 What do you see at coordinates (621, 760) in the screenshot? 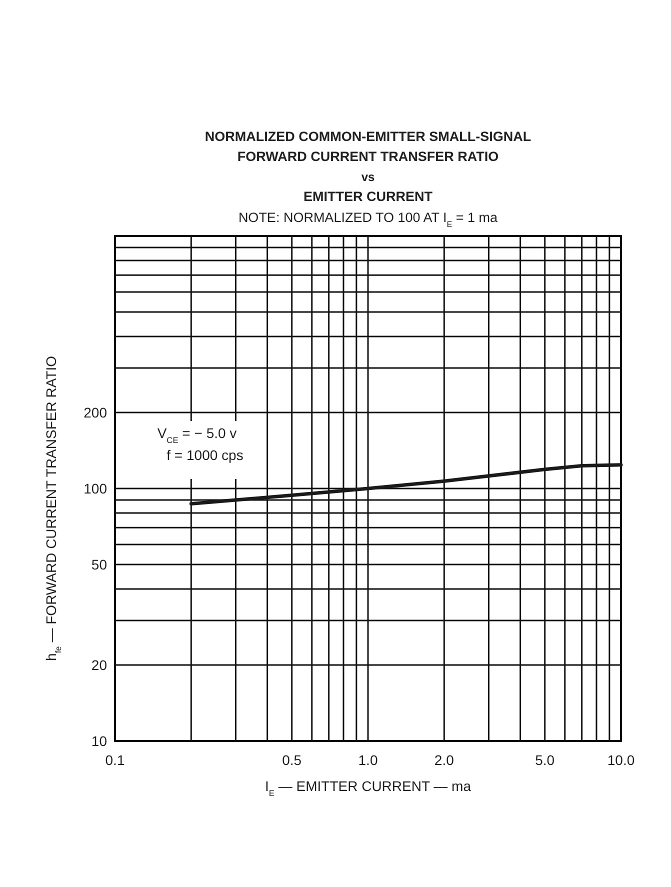
I see `x-tick-label: 10.0` at bounding box center [621, 760].